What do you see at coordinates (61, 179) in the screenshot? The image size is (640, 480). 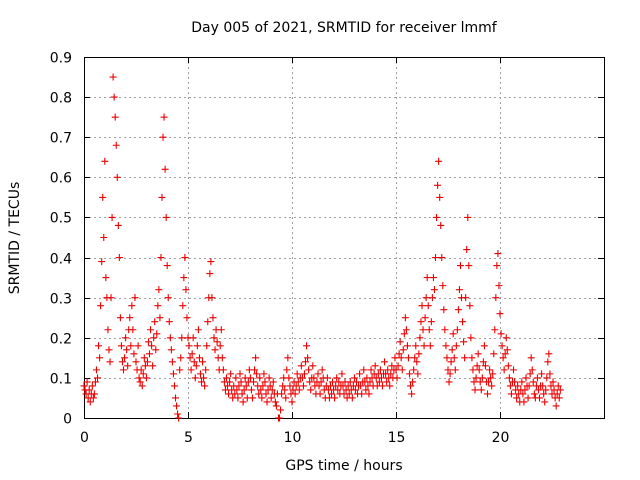 I see `y-tick-label: 0.6` at bounding box center [61, 179].